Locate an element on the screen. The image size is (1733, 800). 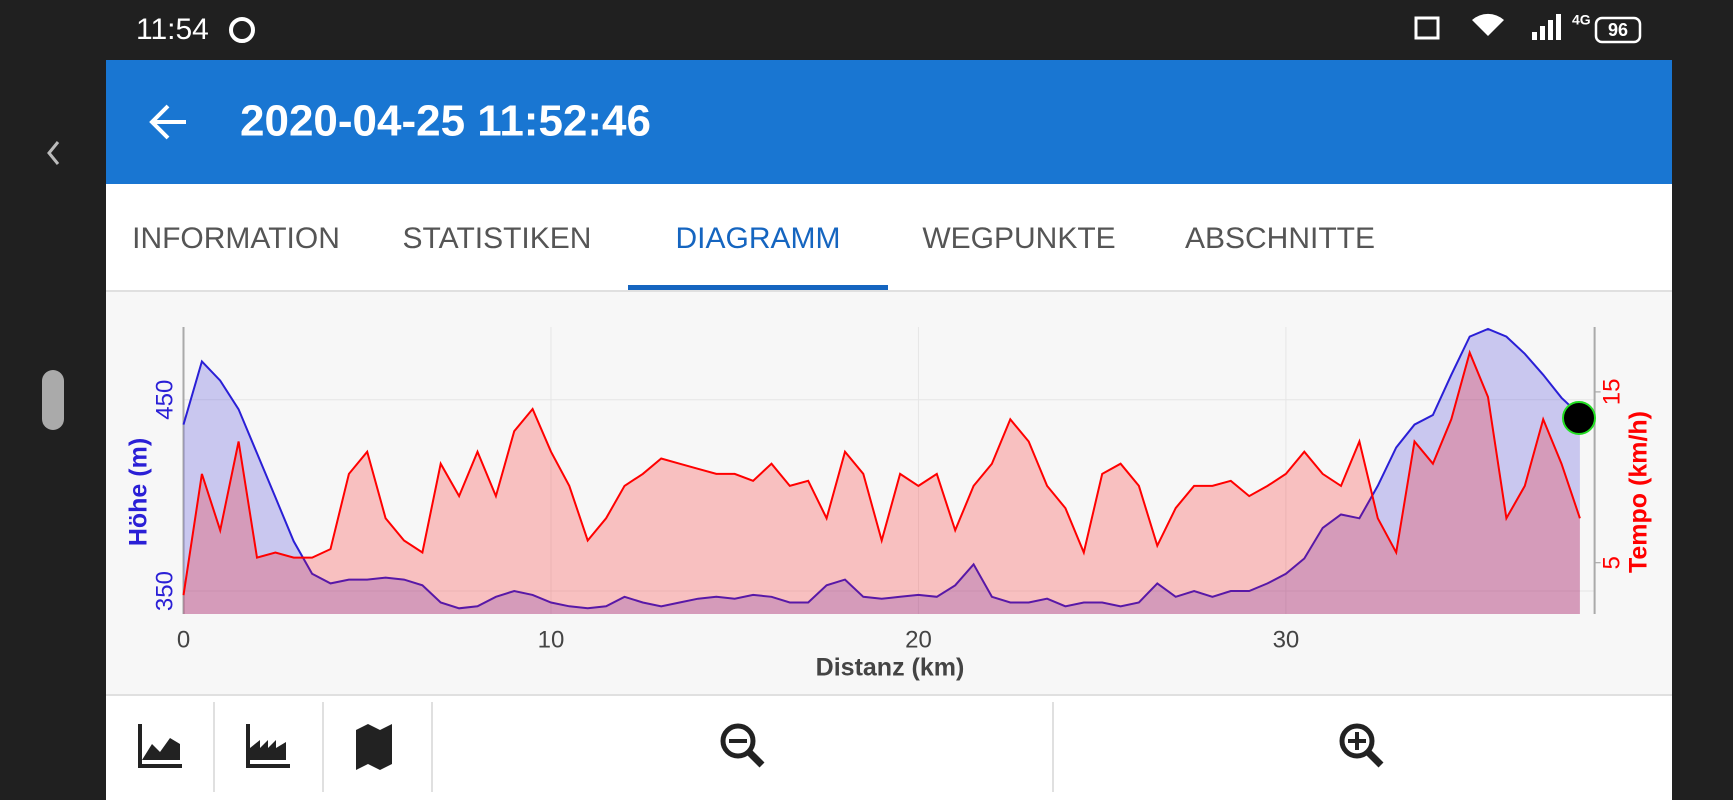
tab-divider is located at coordinates (889, 291).